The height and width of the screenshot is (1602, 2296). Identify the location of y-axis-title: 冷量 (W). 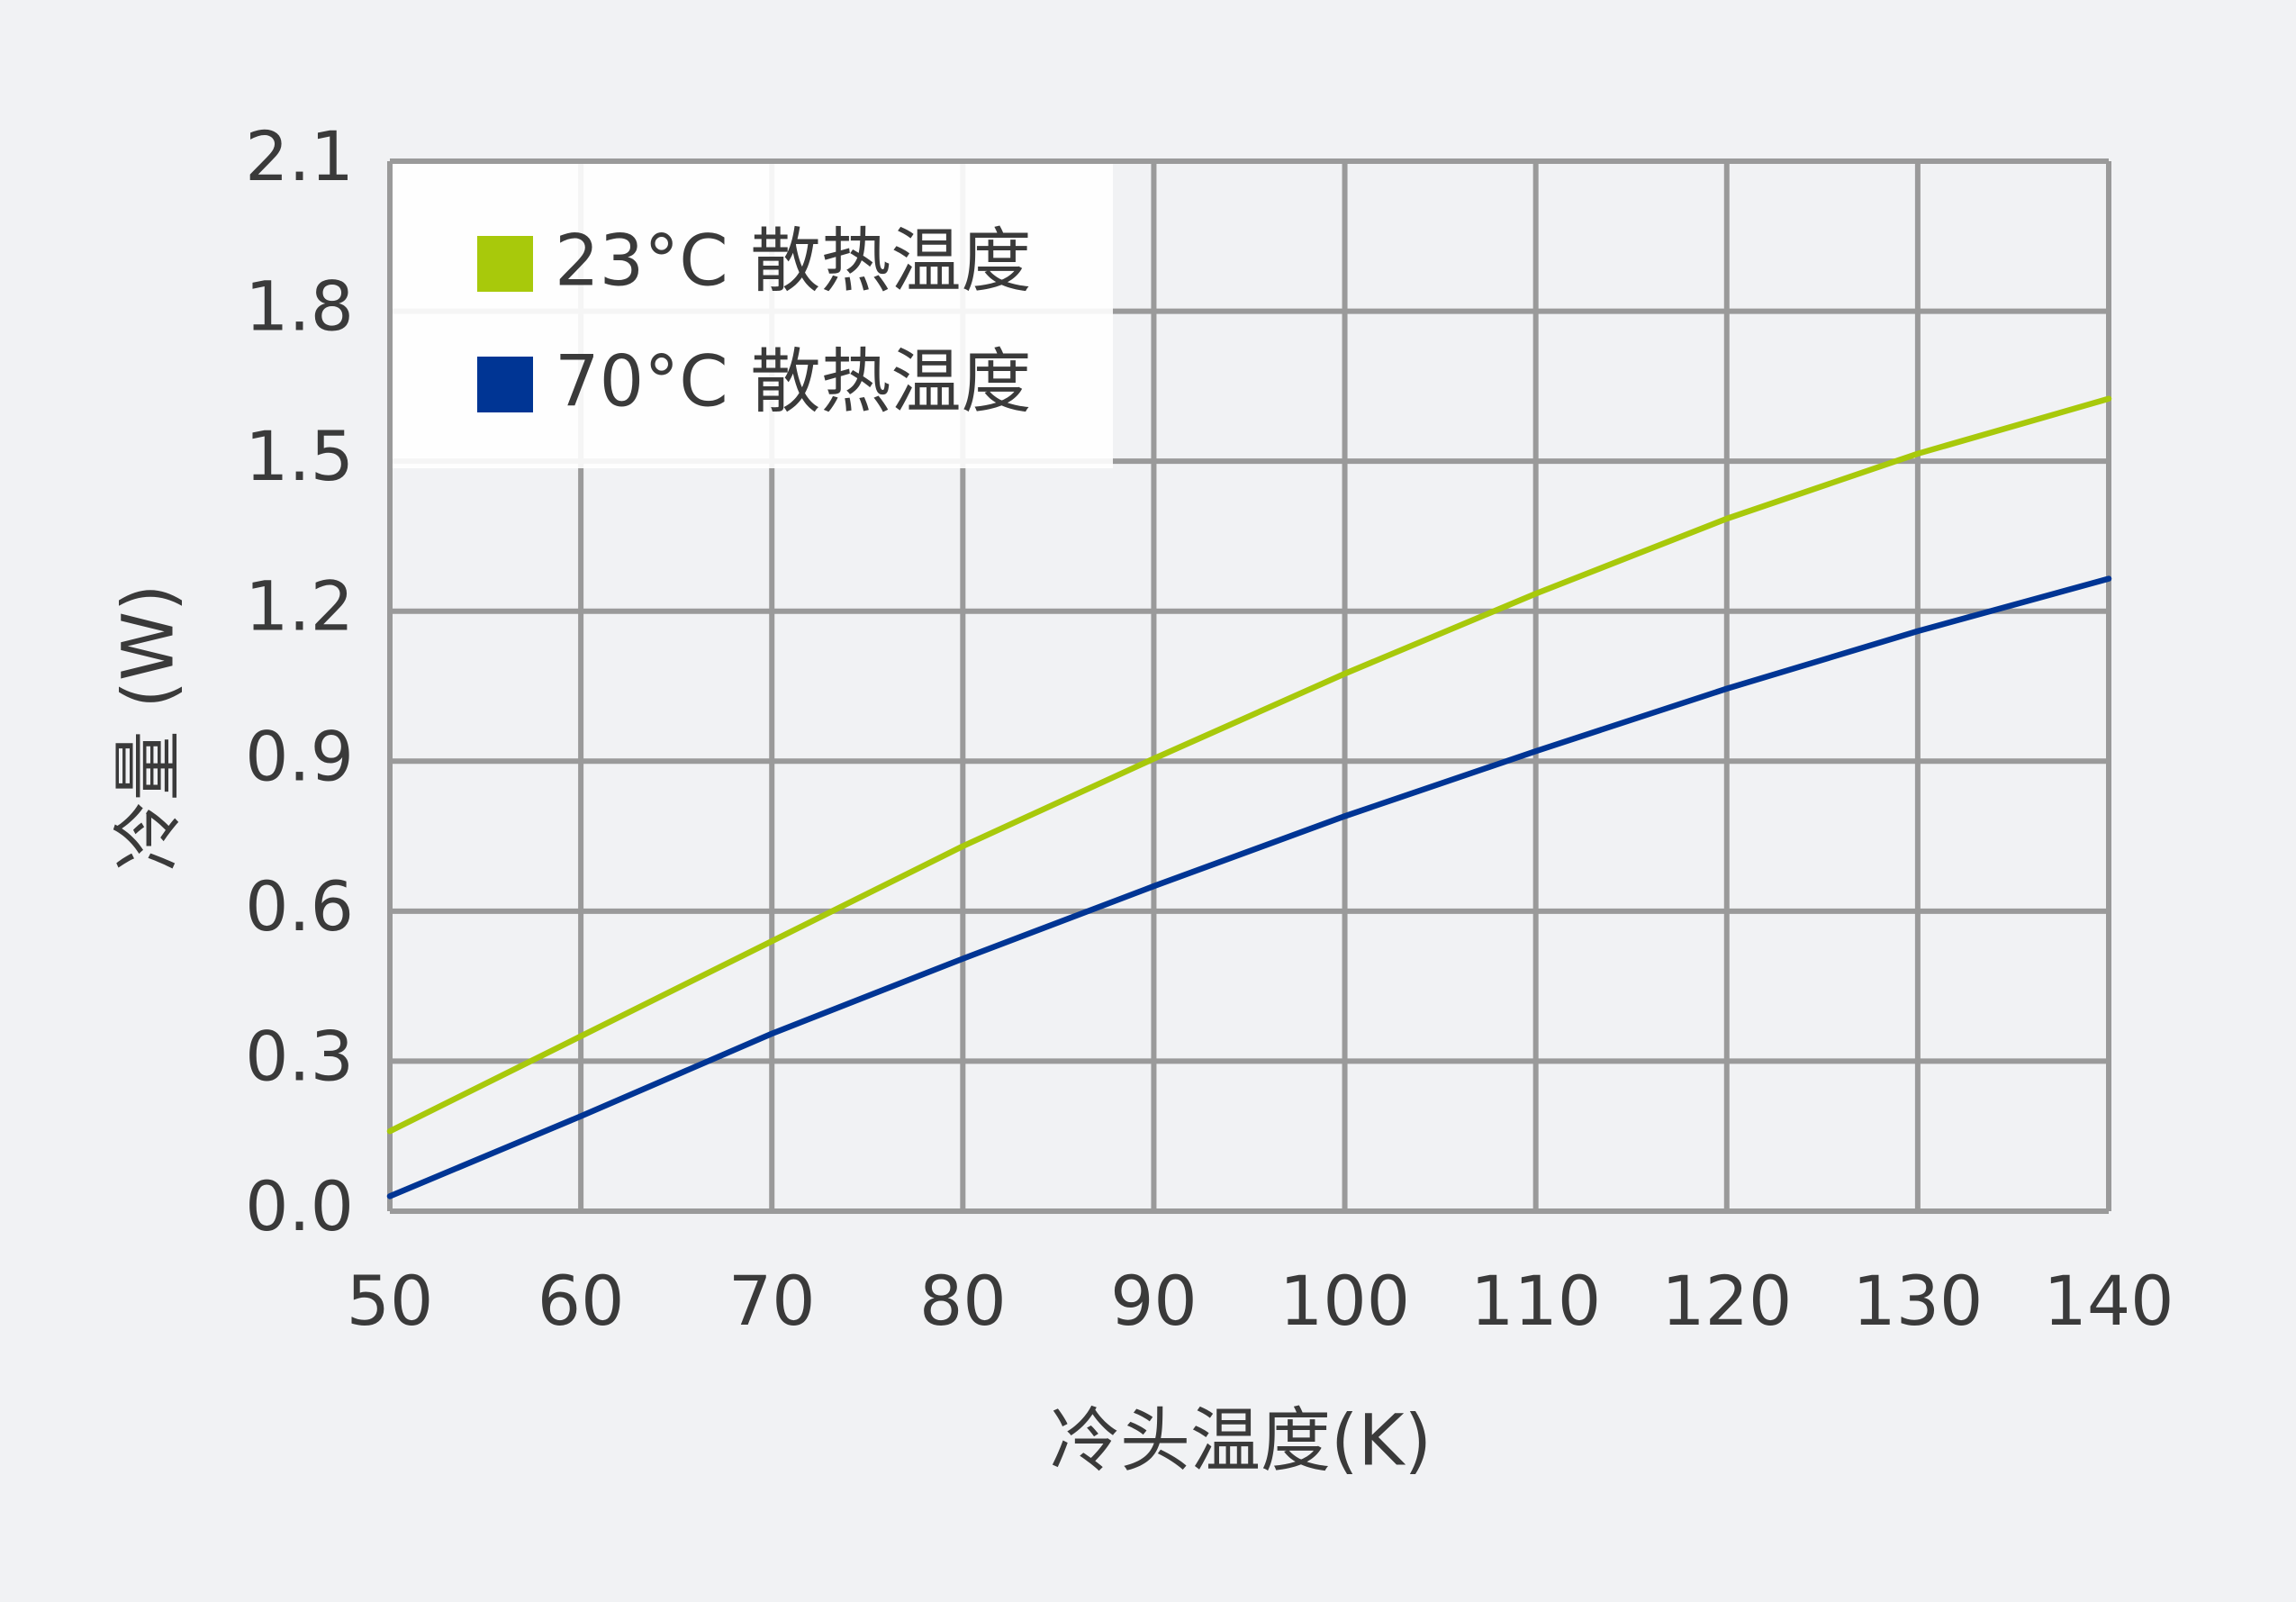
(148, 728).